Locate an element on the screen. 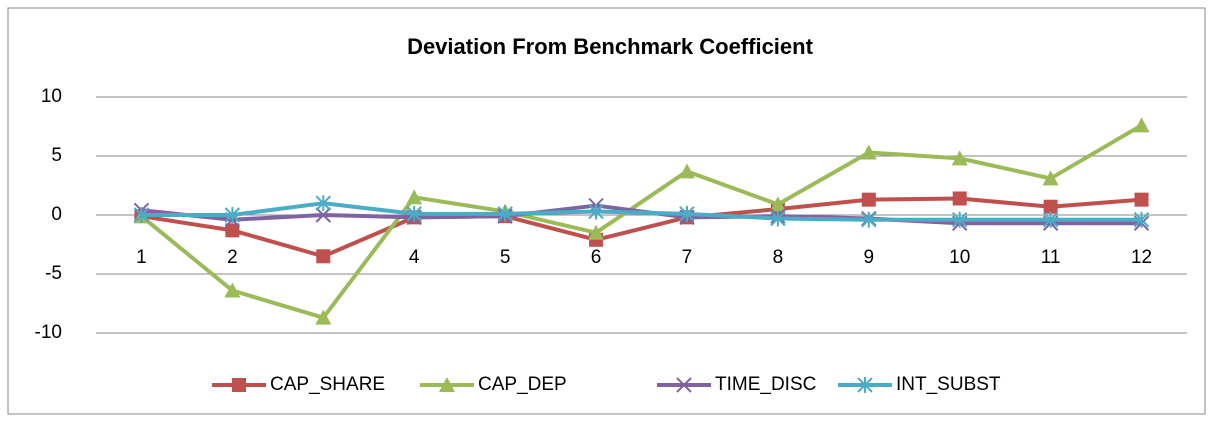 The height and width of the screenshot is (423, 1214). legend-label: INT_SUBST is located at coordinates (948, 384).